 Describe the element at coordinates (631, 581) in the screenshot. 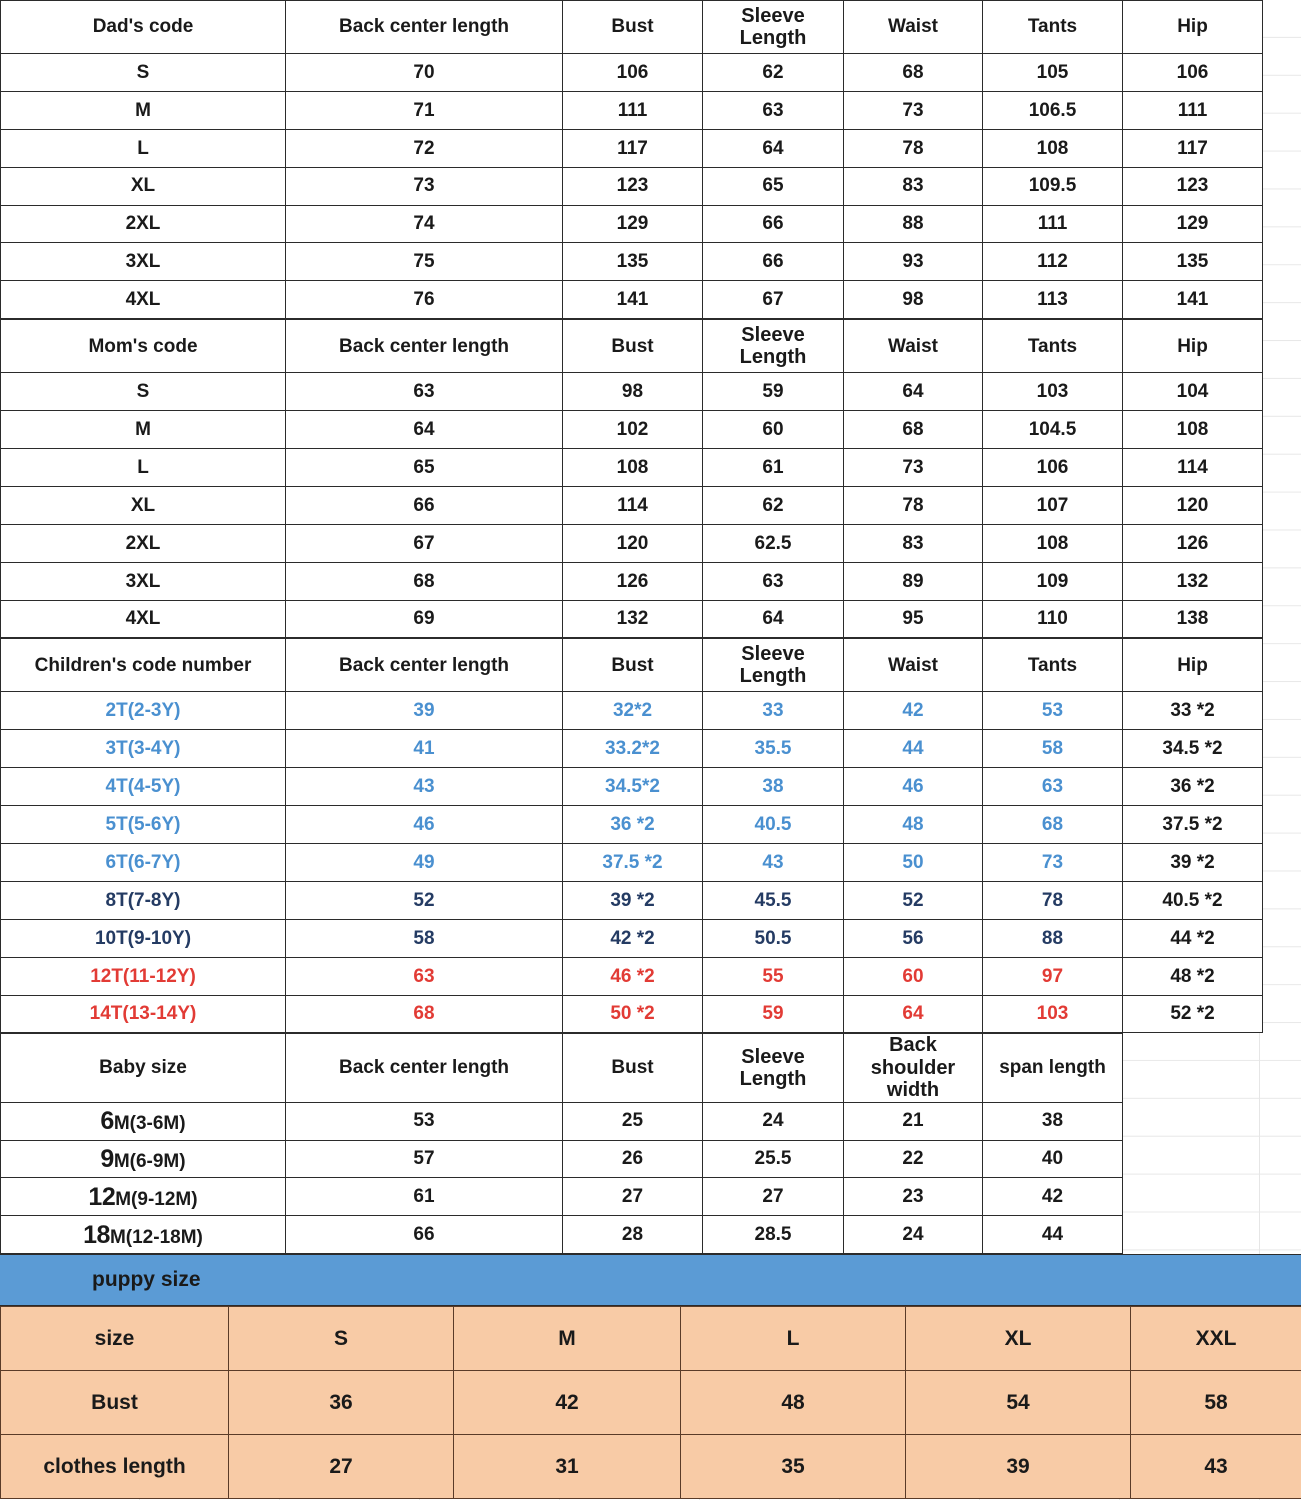

I see `table-row: 3XL 68 126 63 89 109 132` at that location.